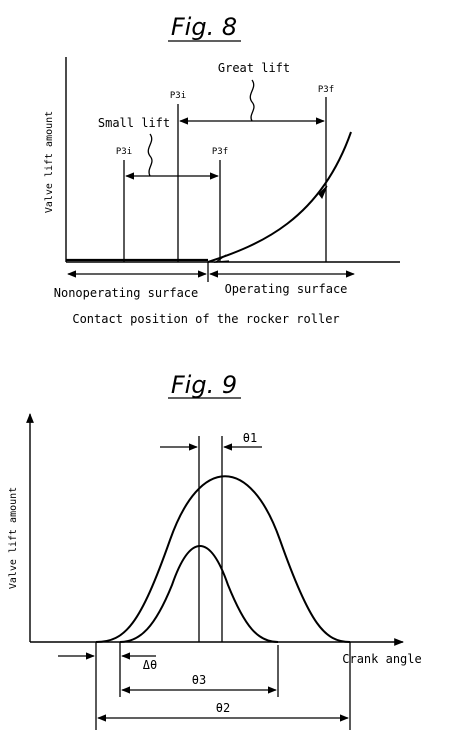 The image size is (450, 744). What do you see at coordinates (150, 665) in the screenshot?
I see `fig9-delta-theta-label: Δθ` at bounding box center [150, 665].